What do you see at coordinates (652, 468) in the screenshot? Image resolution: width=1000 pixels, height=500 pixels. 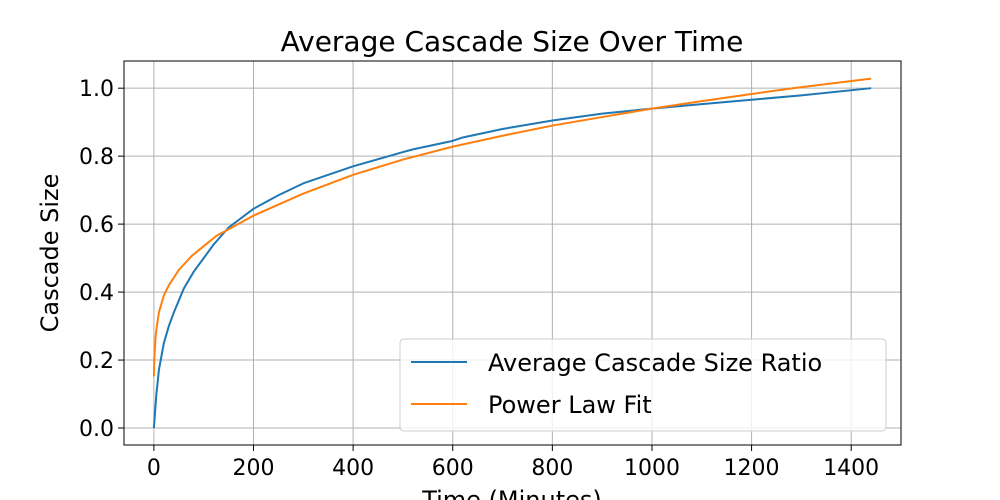 I see `x-tick-label: 1000` at bounding box center [652, 468].